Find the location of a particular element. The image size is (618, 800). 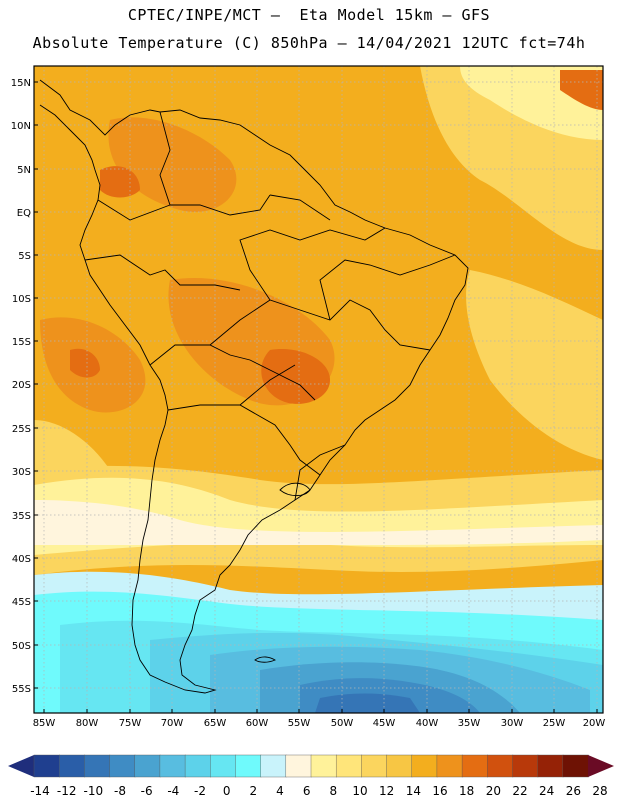

colorbar-tick-label: -2 is located at coordinates (200, 791).